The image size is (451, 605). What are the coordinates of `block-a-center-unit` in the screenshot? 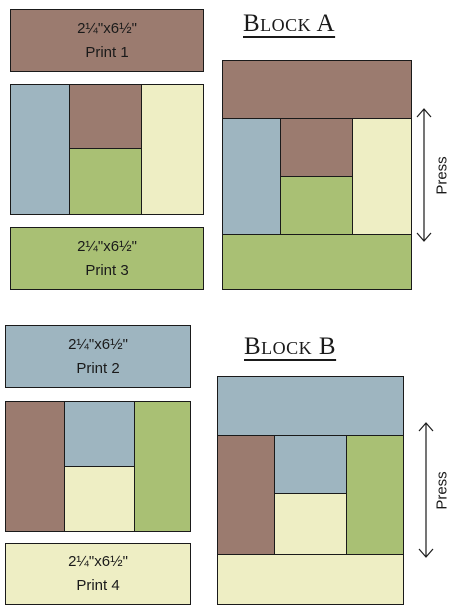 It's located at (107, 149).